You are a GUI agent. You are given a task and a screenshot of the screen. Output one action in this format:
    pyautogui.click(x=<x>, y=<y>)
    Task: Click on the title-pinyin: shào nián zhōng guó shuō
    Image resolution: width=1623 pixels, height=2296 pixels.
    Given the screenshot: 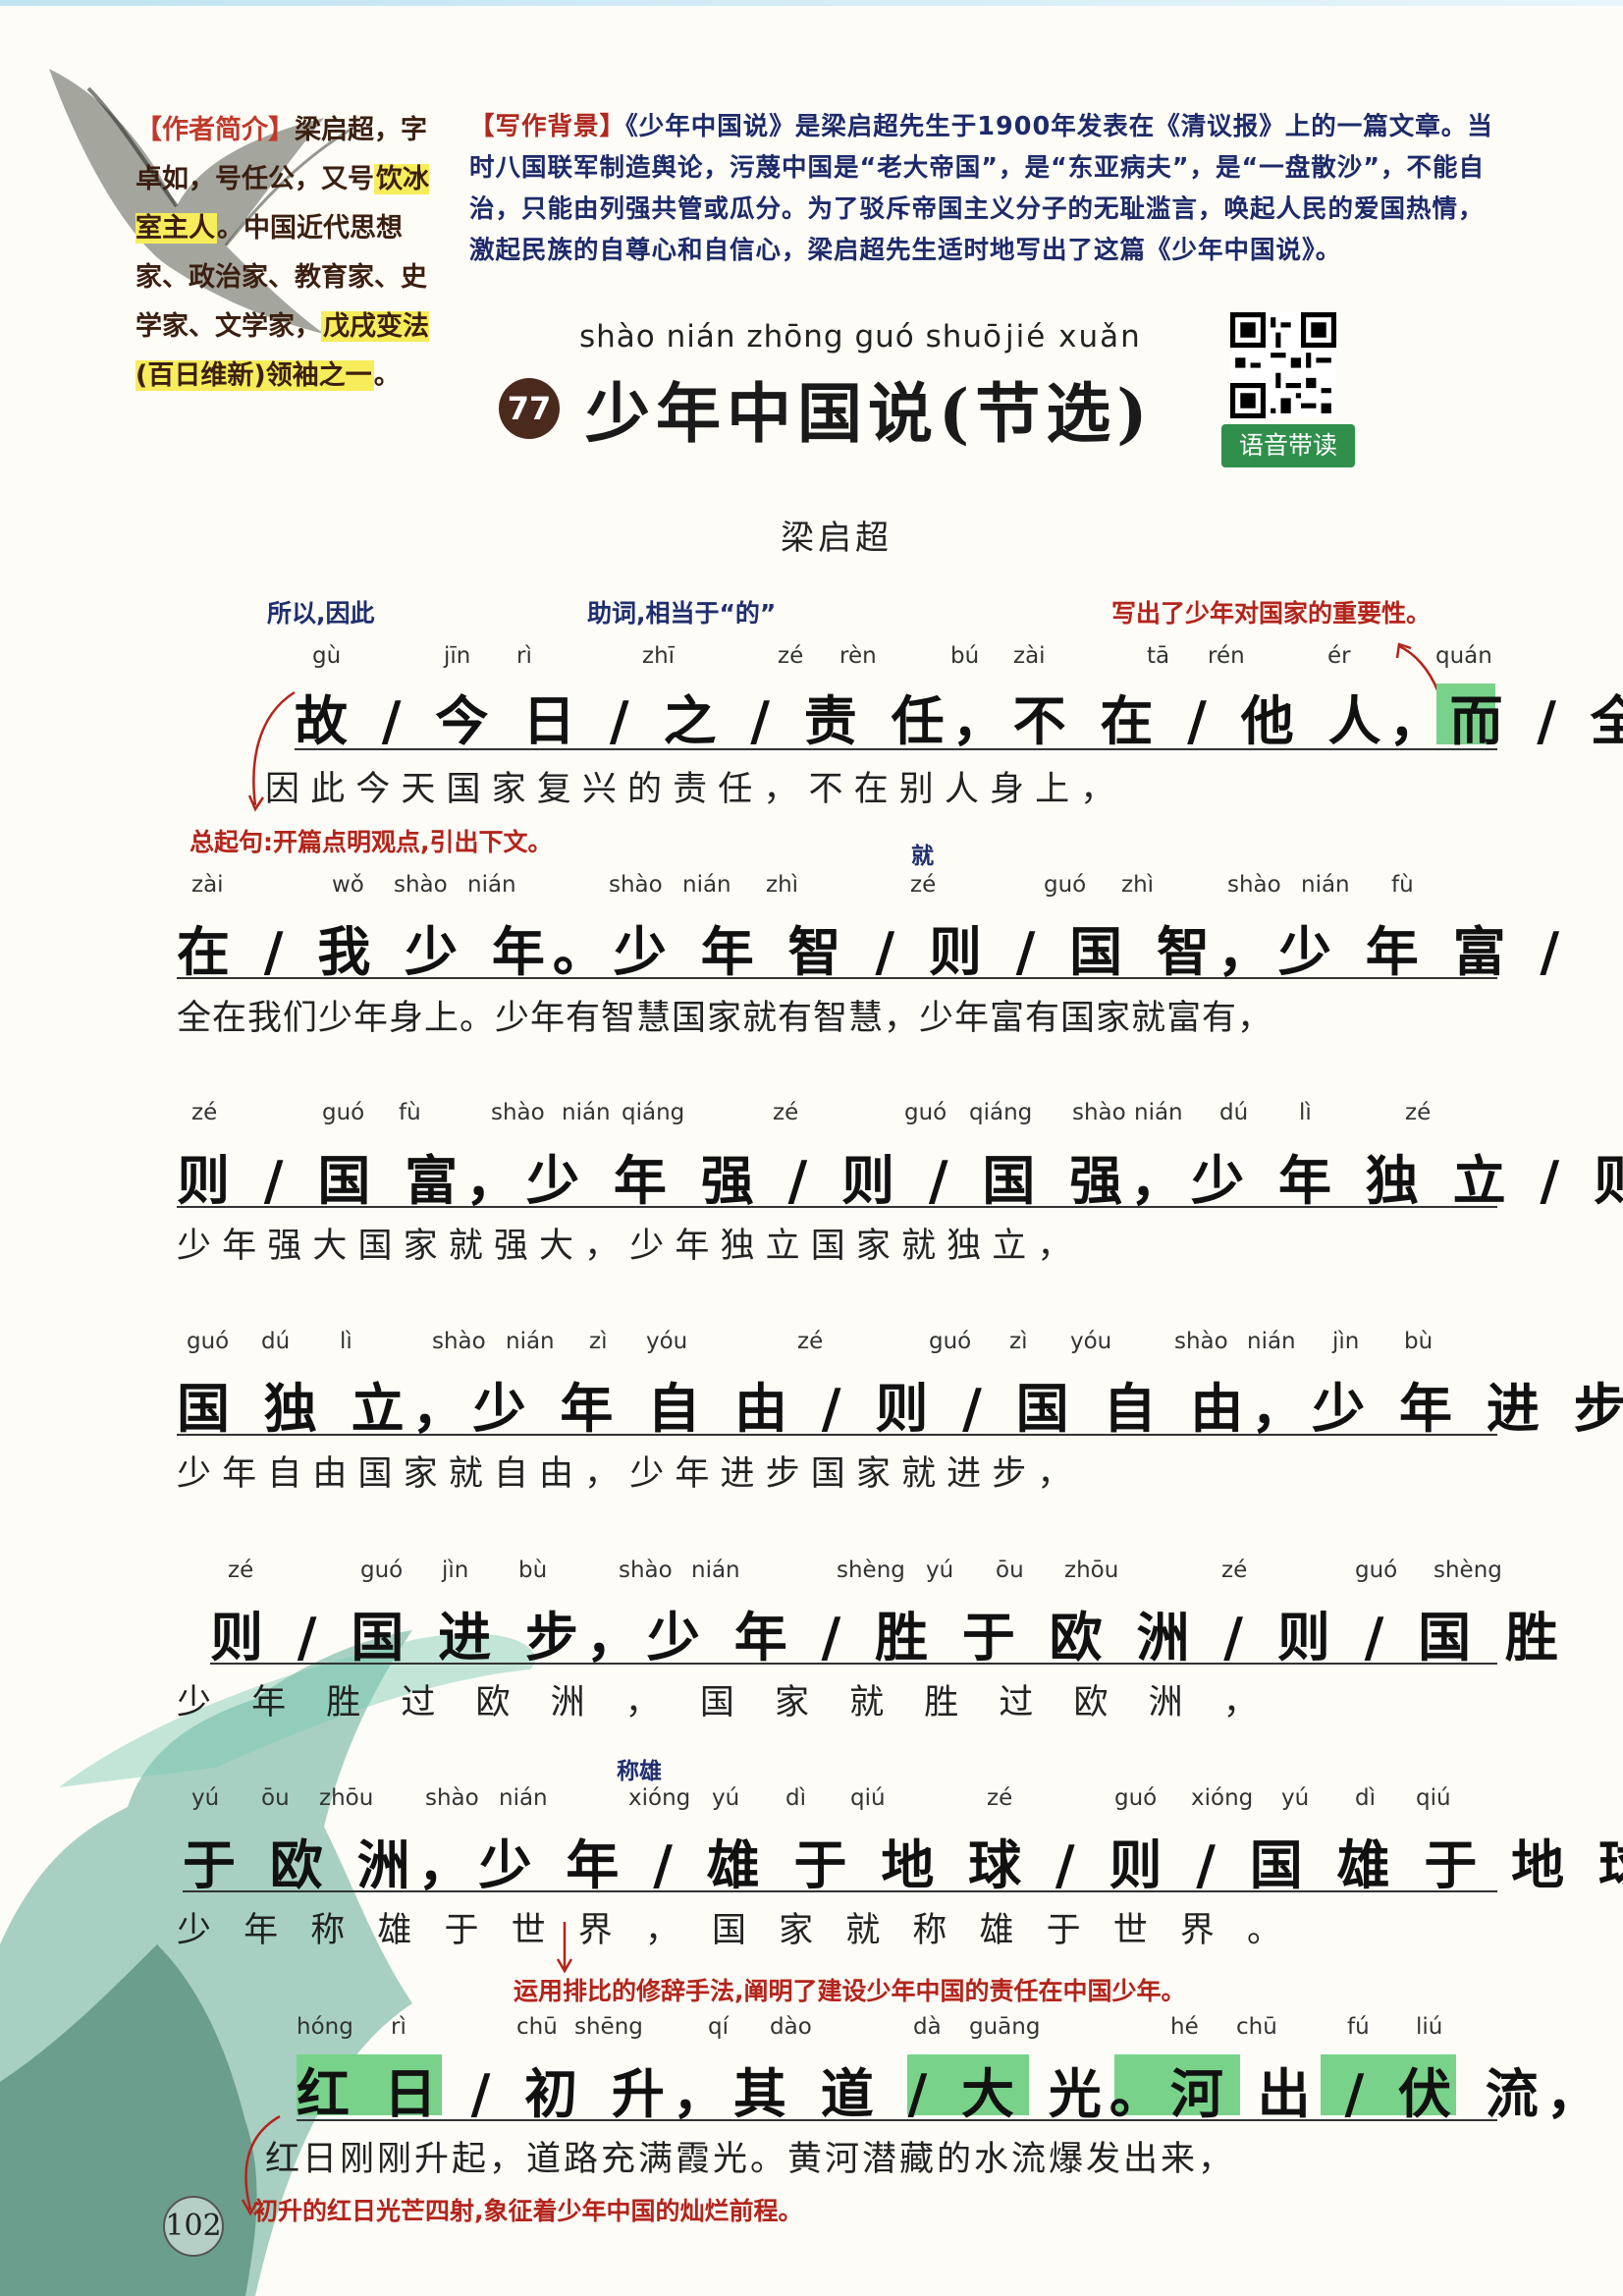 What is the action you would take?
    pyautogui.click(x=790, y=337)
    